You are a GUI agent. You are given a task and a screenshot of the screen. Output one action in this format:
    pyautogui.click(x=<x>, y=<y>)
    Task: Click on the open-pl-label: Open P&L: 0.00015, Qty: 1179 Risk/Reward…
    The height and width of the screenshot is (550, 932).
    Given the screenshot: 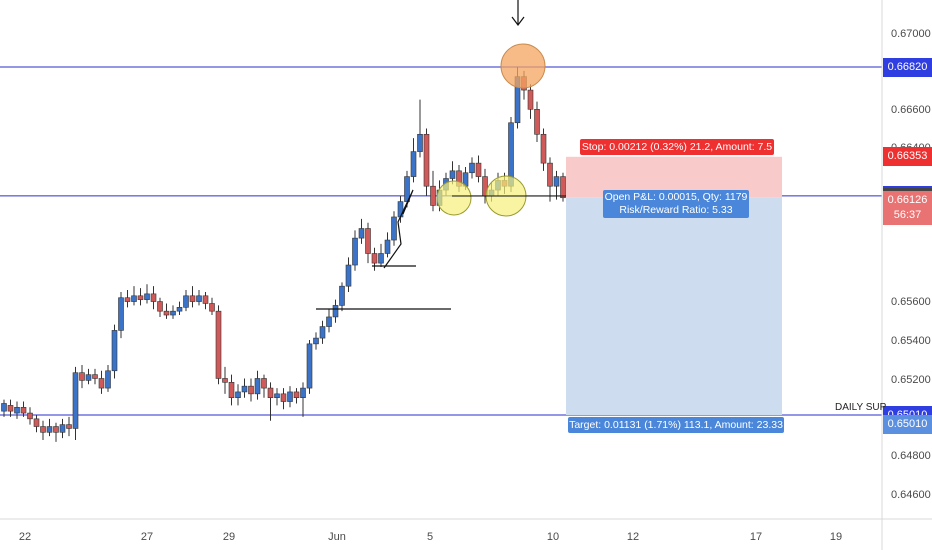 What is the action you would take?
    pyautogui.click(x=676, y=204)
    